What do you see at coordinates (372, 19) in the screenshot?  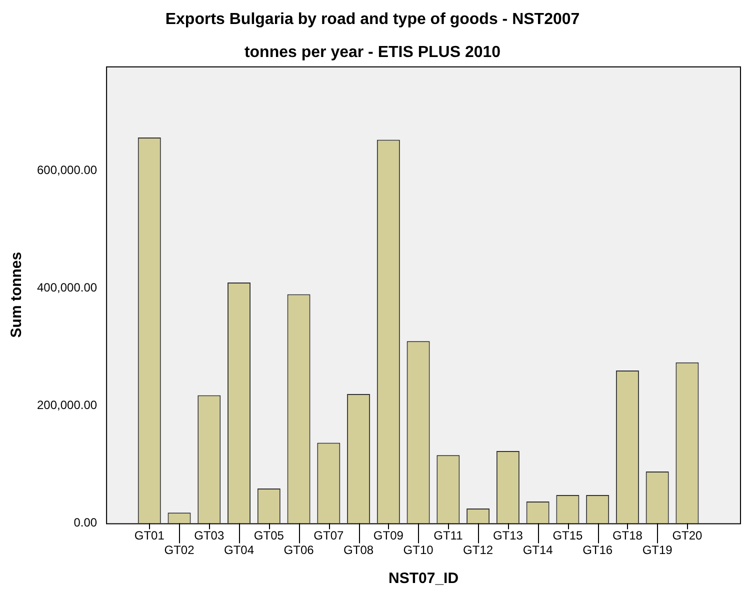 I see `chart-title: Exports Bulgaria by road and type of goods - NST2007` at bounding box center [372, 19].